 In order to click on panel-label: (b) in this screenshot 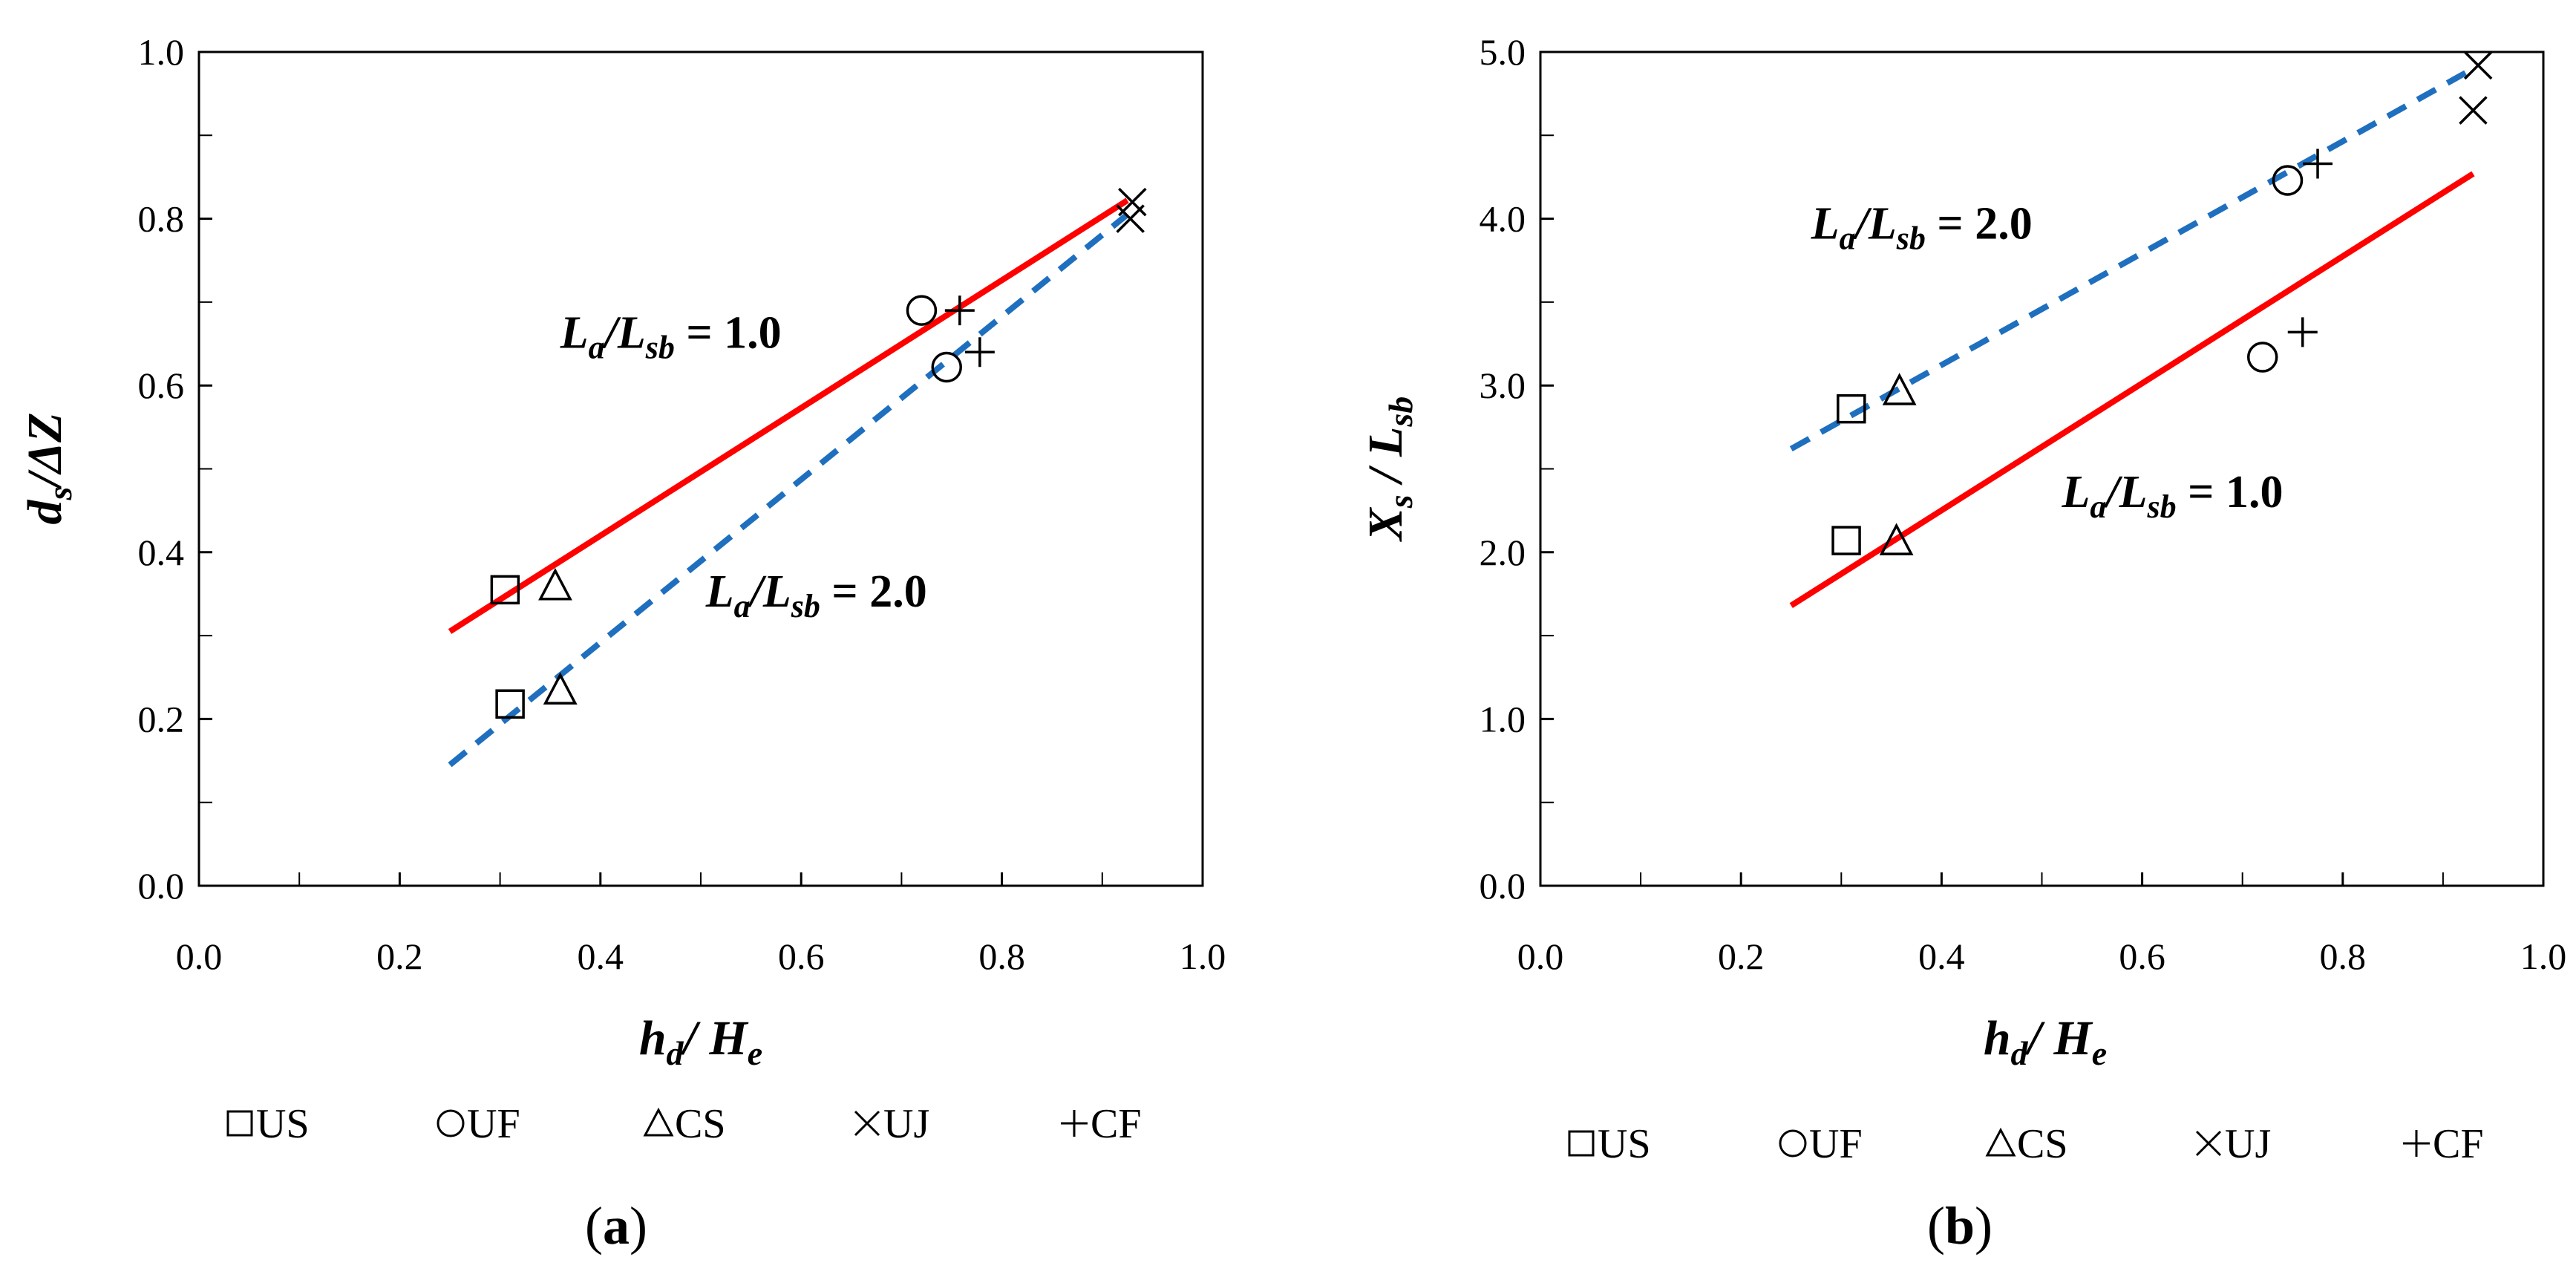, I will do `click(1960, 1225)`.